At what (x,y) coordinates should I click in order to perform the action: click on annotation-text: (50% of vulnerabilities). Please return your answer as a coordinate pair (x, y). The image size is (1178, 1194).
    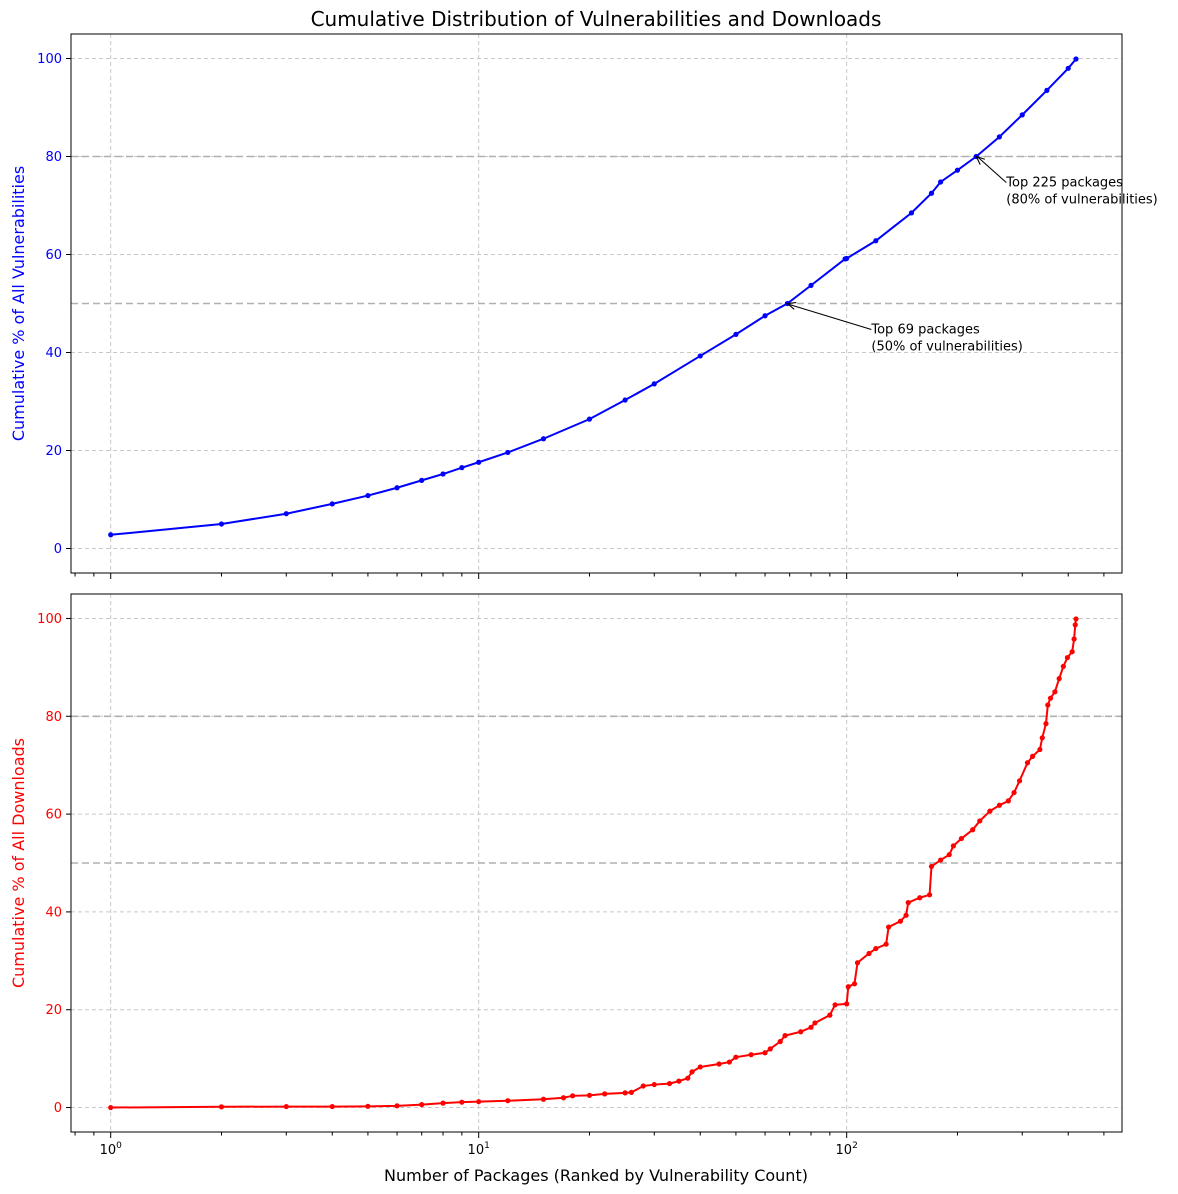
    Looking at the image, I should click on (947, 347).